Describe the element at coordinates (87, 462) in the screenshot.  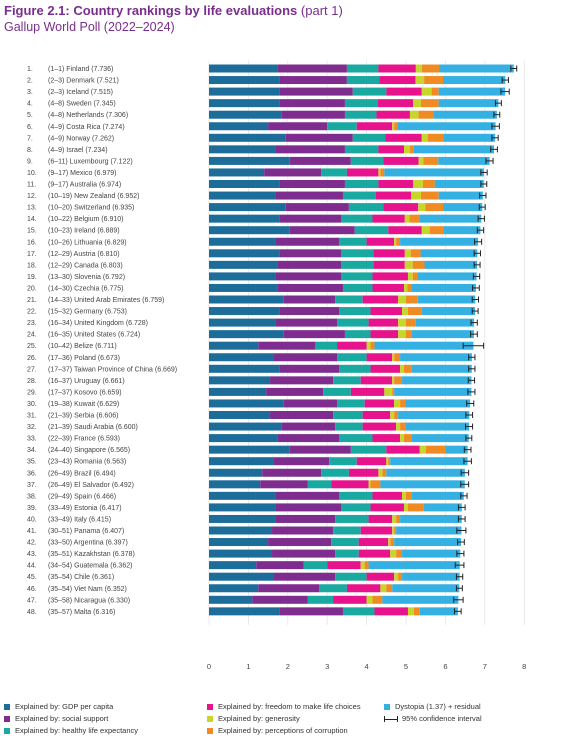
I see `country-label: (23–43) Romania (6.563)` at that location.